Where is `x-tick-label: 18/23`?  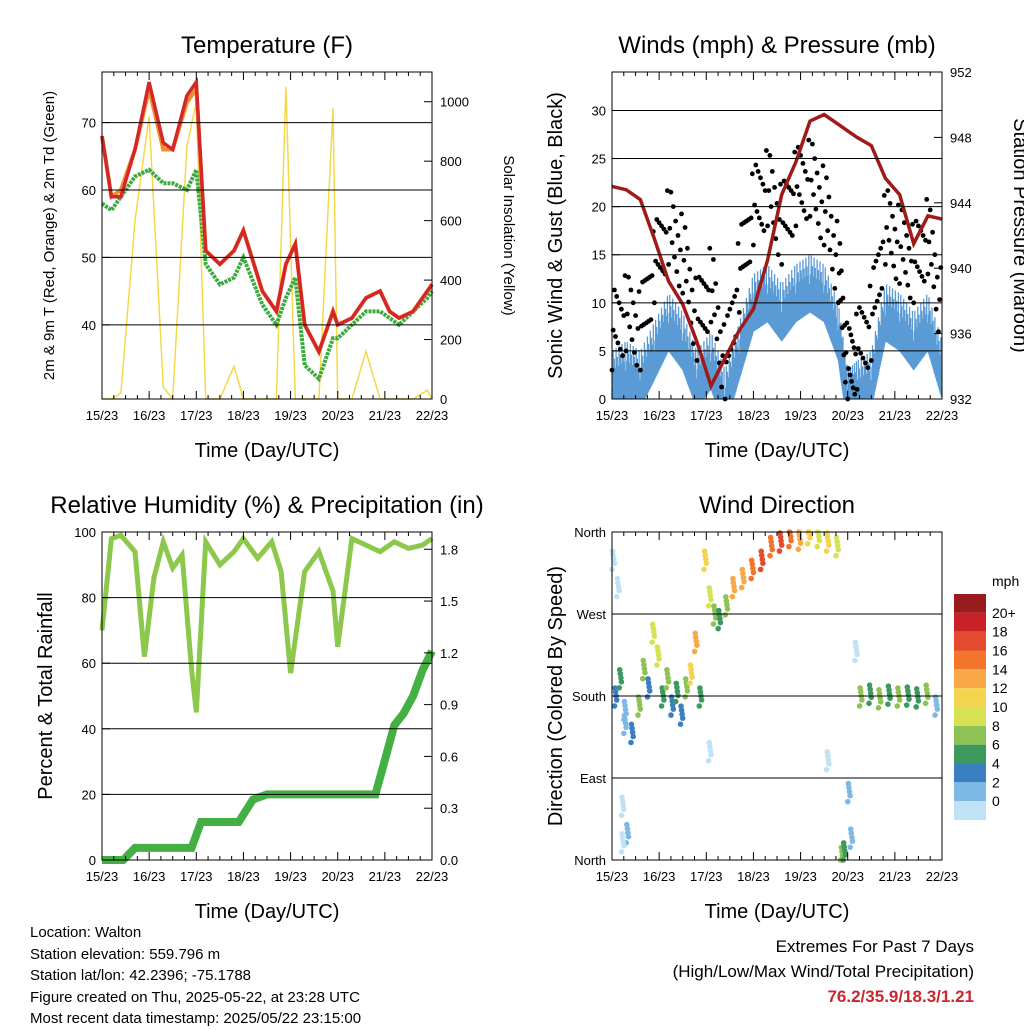
x-tick-label: 18/23 is located at coordinates (753, 415).